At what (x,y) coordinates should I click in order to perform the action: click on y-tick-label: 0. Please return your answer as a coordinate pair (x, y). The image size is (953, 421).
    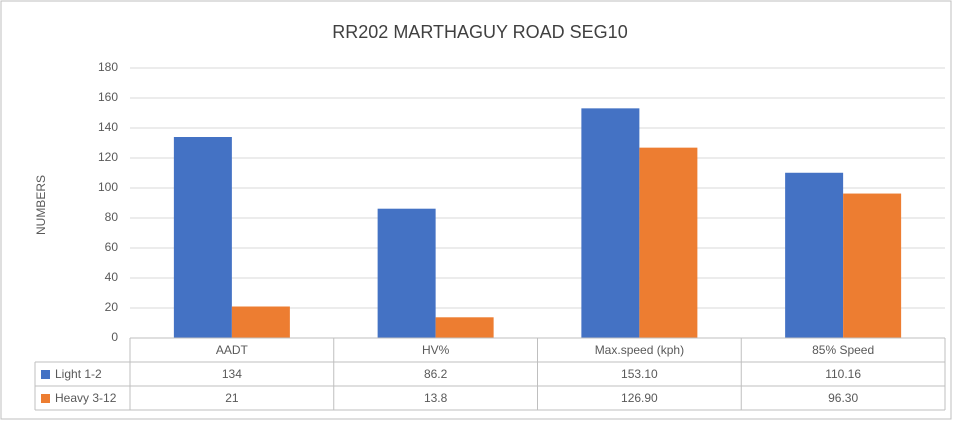
    Looking at the image, I should click on (114, 337).